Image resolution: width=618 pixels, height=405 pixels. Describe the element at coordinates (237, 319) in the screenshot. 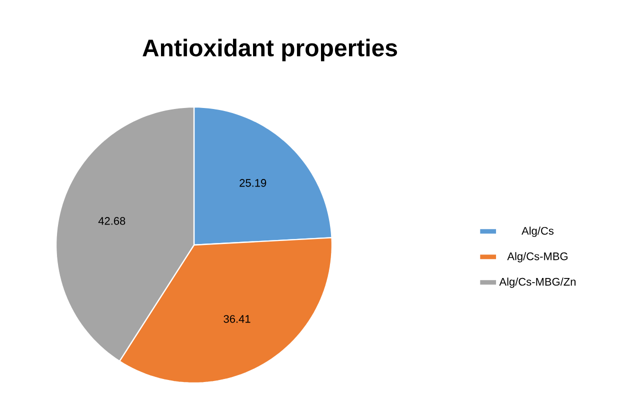

I see `data-label: 36.41` at that location.